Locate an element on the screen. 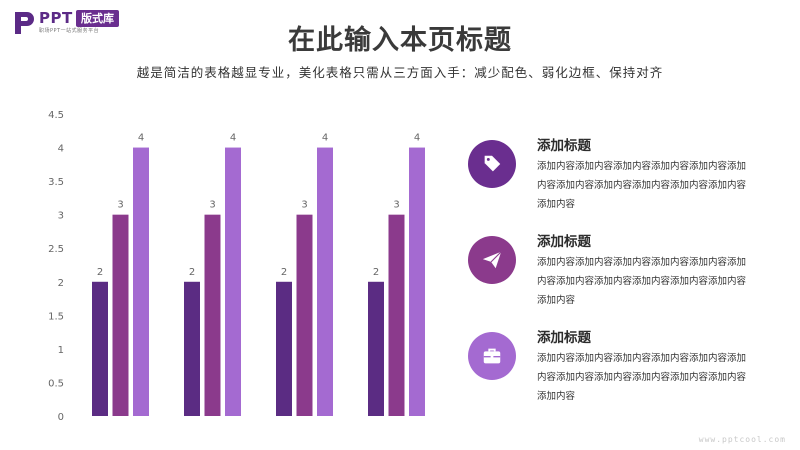 The height and width of the screenshot is (450, 800). logo: PPT 版式库 职场PPT一站式服务平台 is located at coordinates (87, 23).